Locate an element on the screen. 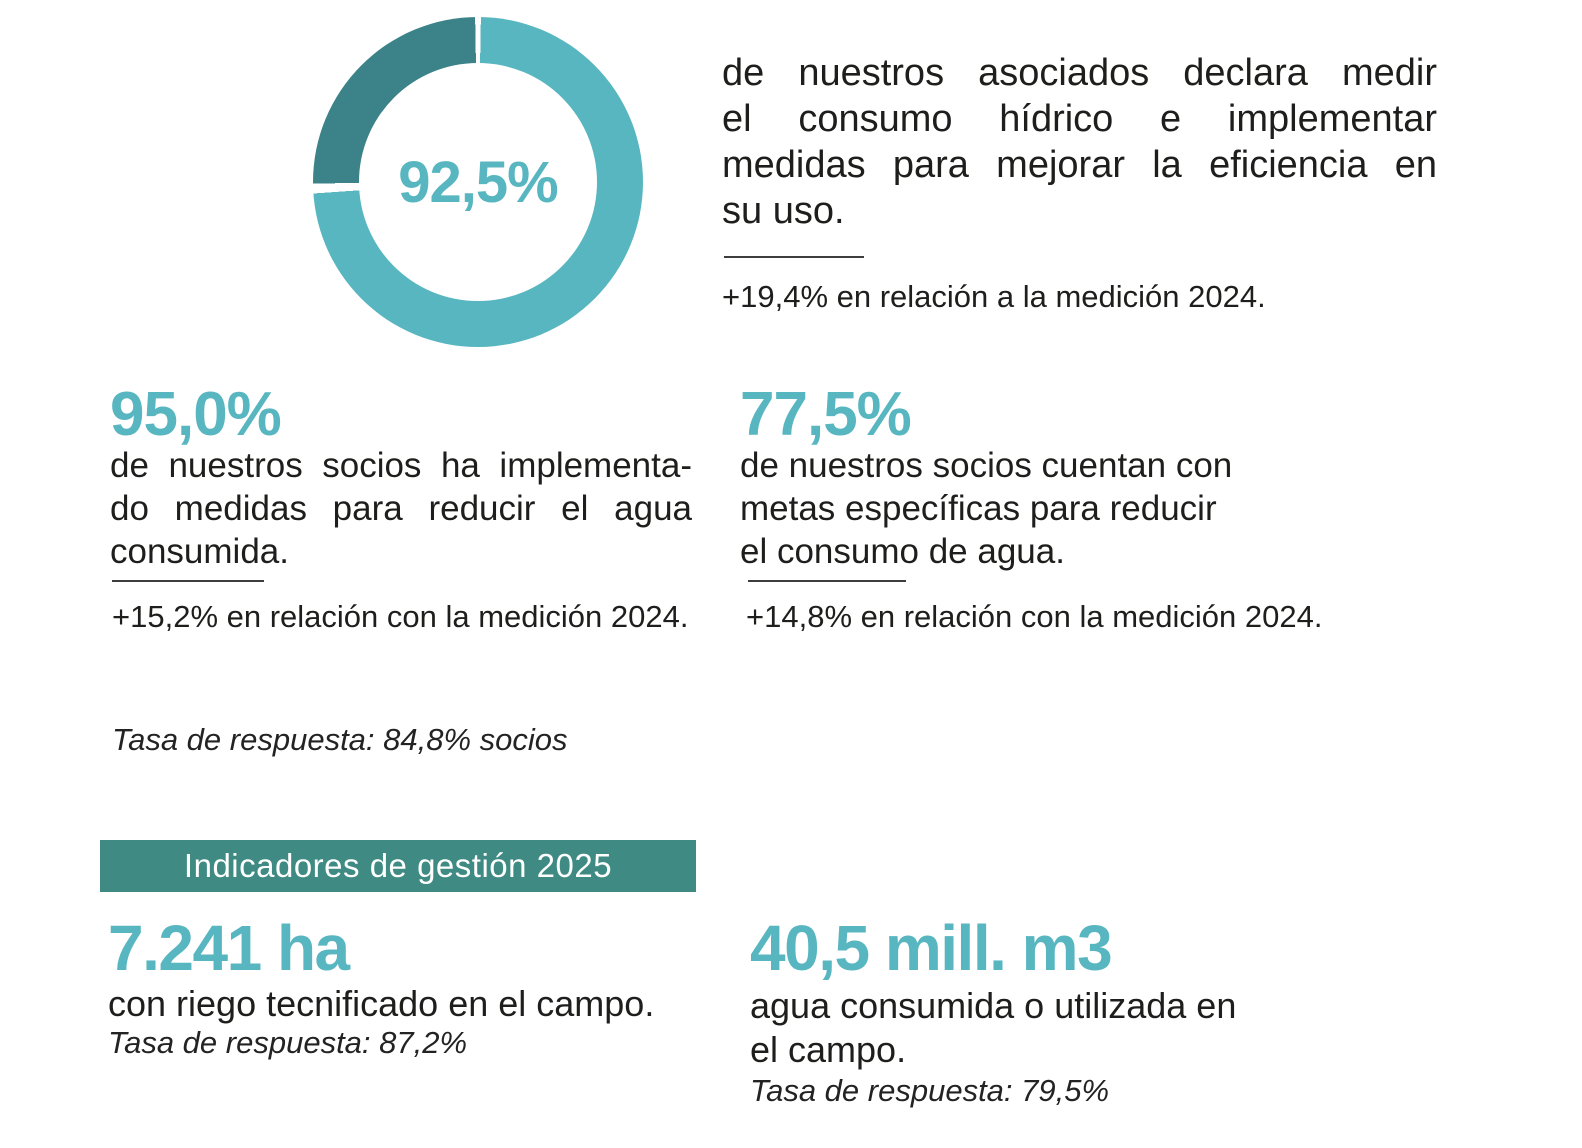 The width and height of the screenshot is (1582, 1148). indicator-response-rate: Tasa de respuesta: 79,5% is located at coordinates (930, 1090).